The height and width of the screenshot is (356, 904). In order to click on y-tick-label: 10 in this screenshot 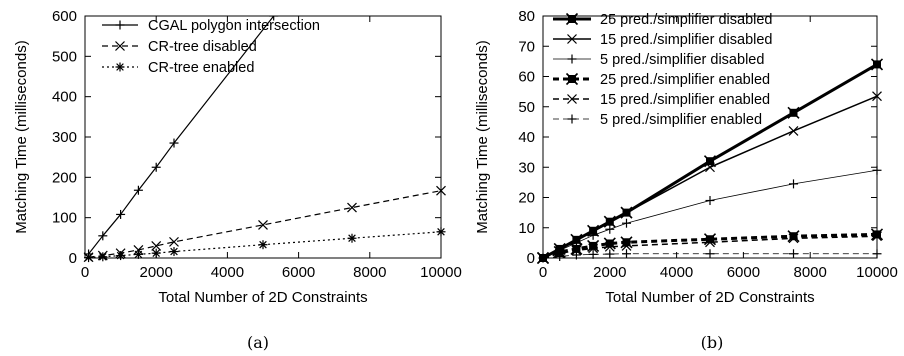, I will do `click(526, 228)`.